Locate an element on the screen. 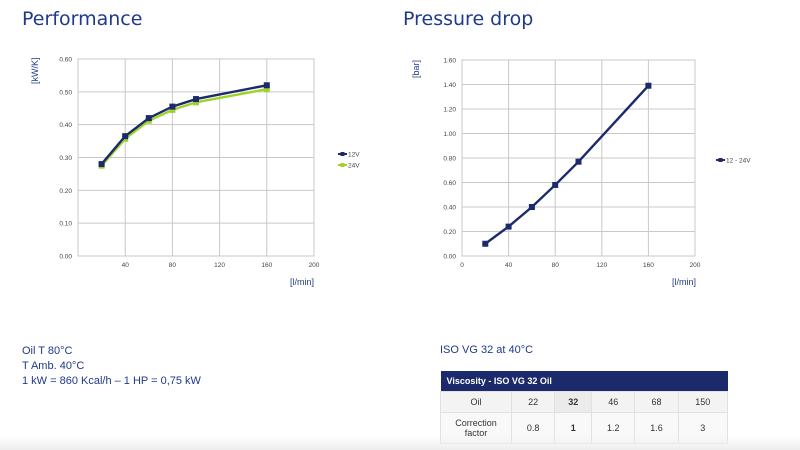 Image resolution: width=800 pixels, height=450 pixels. pressure-drop-xlabel: [l/min] is located at coordinates (684, 282).